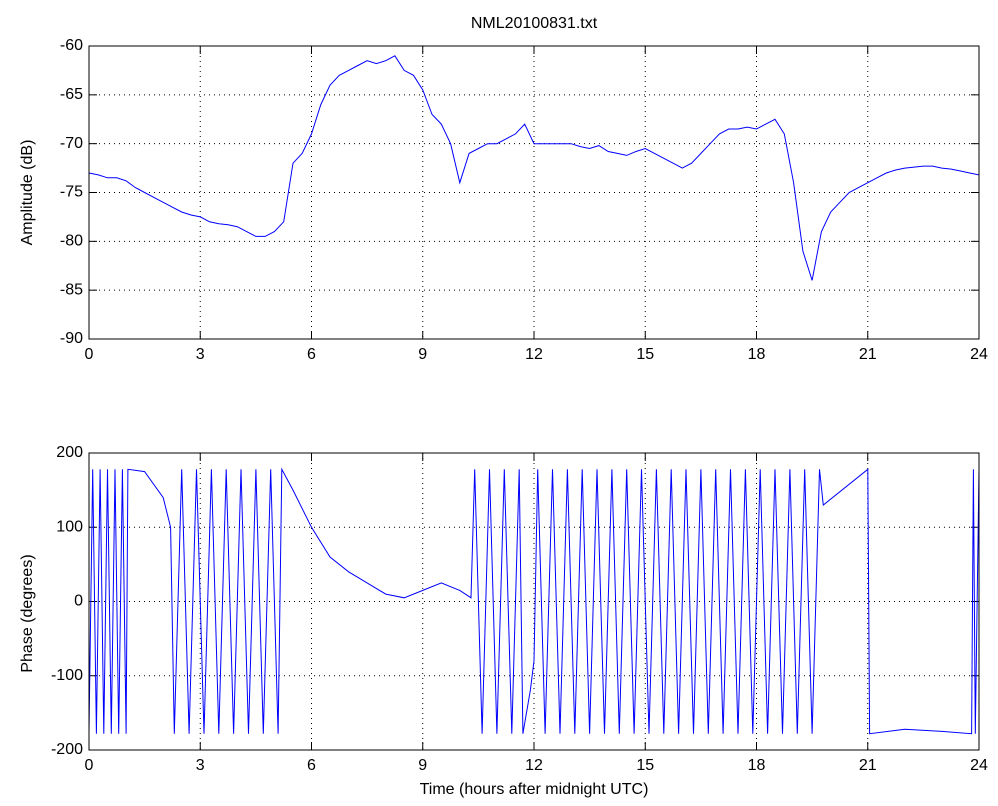 This screenshot has height=806, width=998. What do you see at coordinates (71, 241) in the screenshot?
I see `y-tick-label: -80` at bounding box center [71, 241].